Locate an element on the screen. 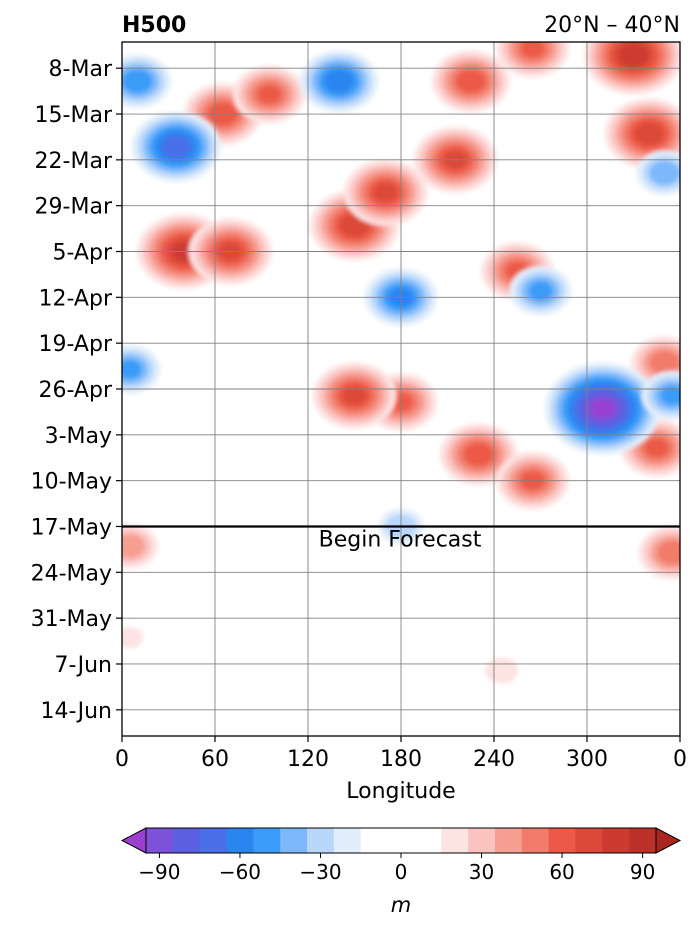  colorbar-tick-label: 30 is located at coordinates (481, 872).